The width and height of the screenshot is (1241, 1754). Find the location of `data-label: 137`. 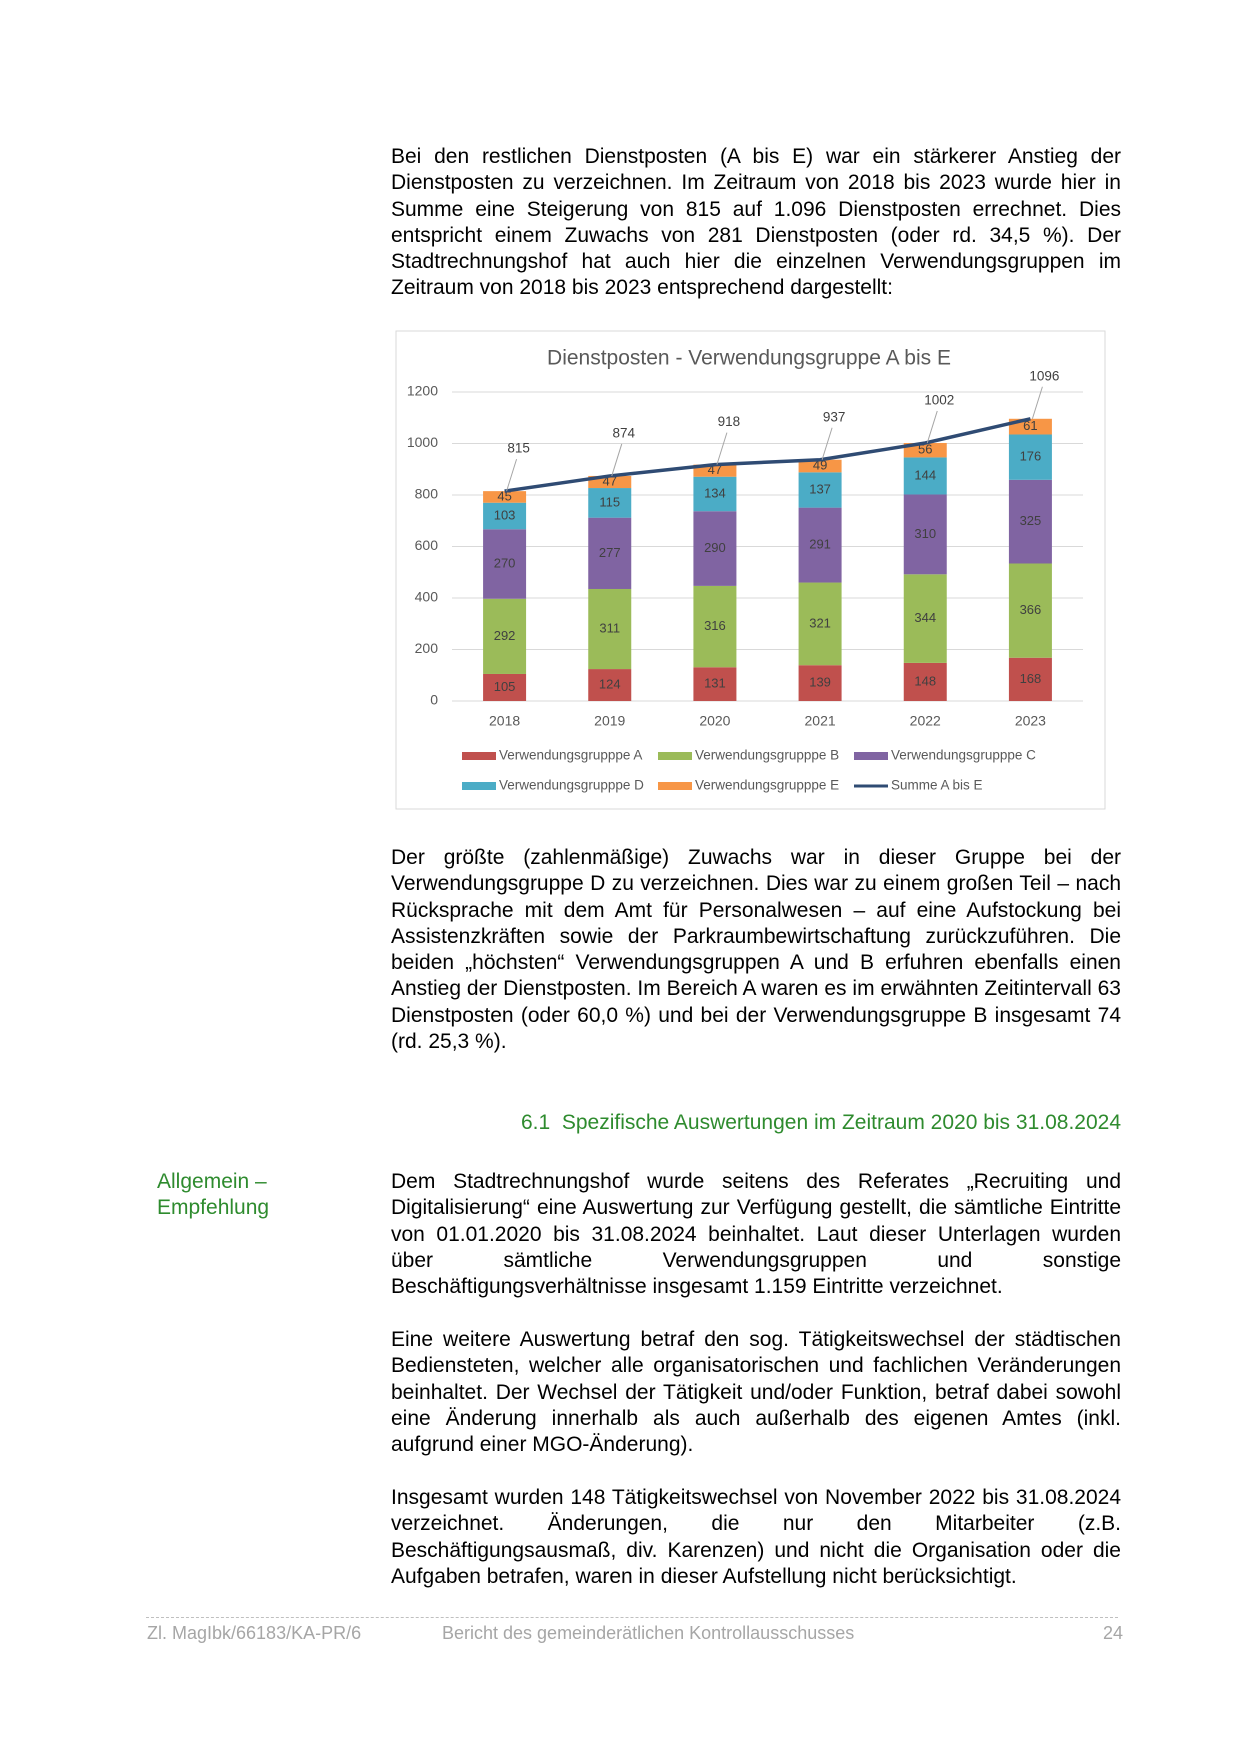

data-label: 137 is located at coordinates (820, 488).